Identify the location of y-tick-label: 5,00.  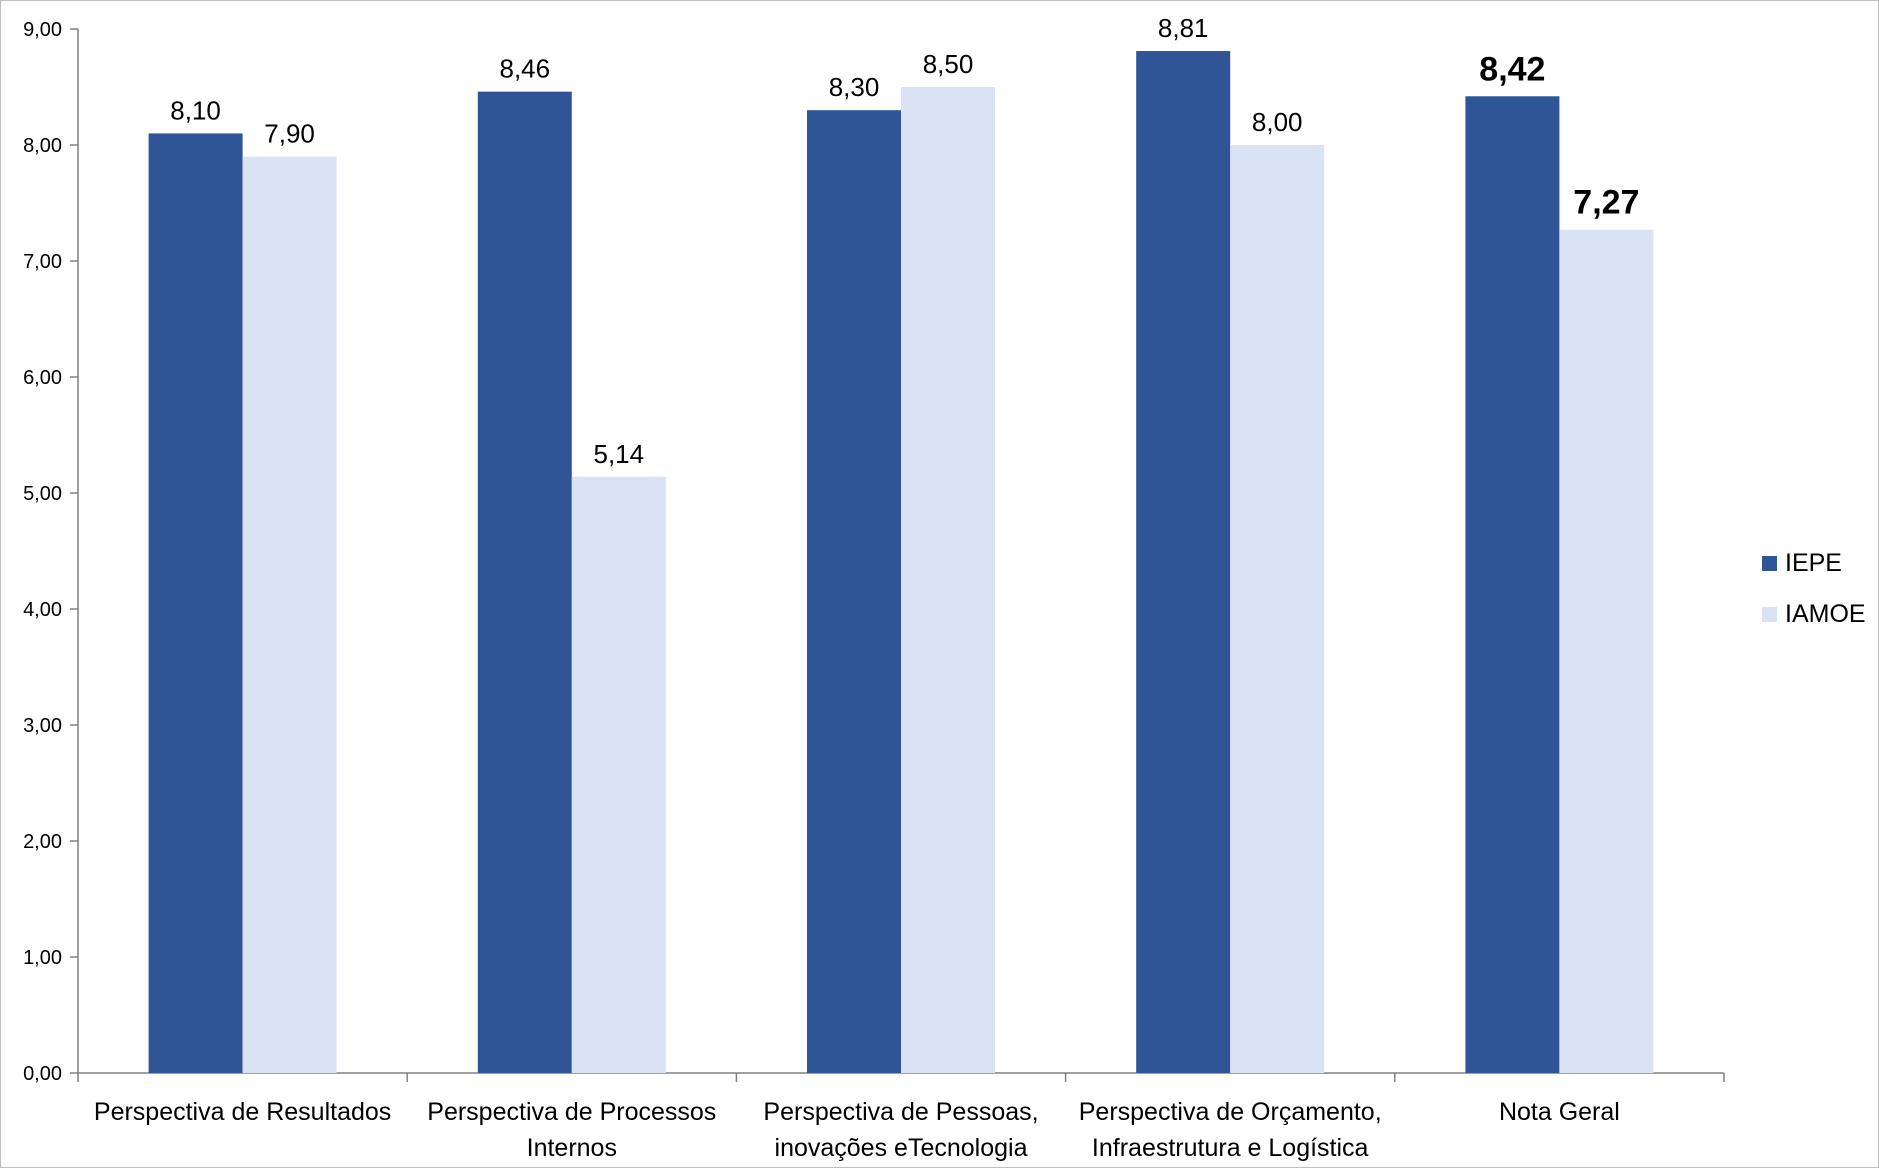
(42, 494).